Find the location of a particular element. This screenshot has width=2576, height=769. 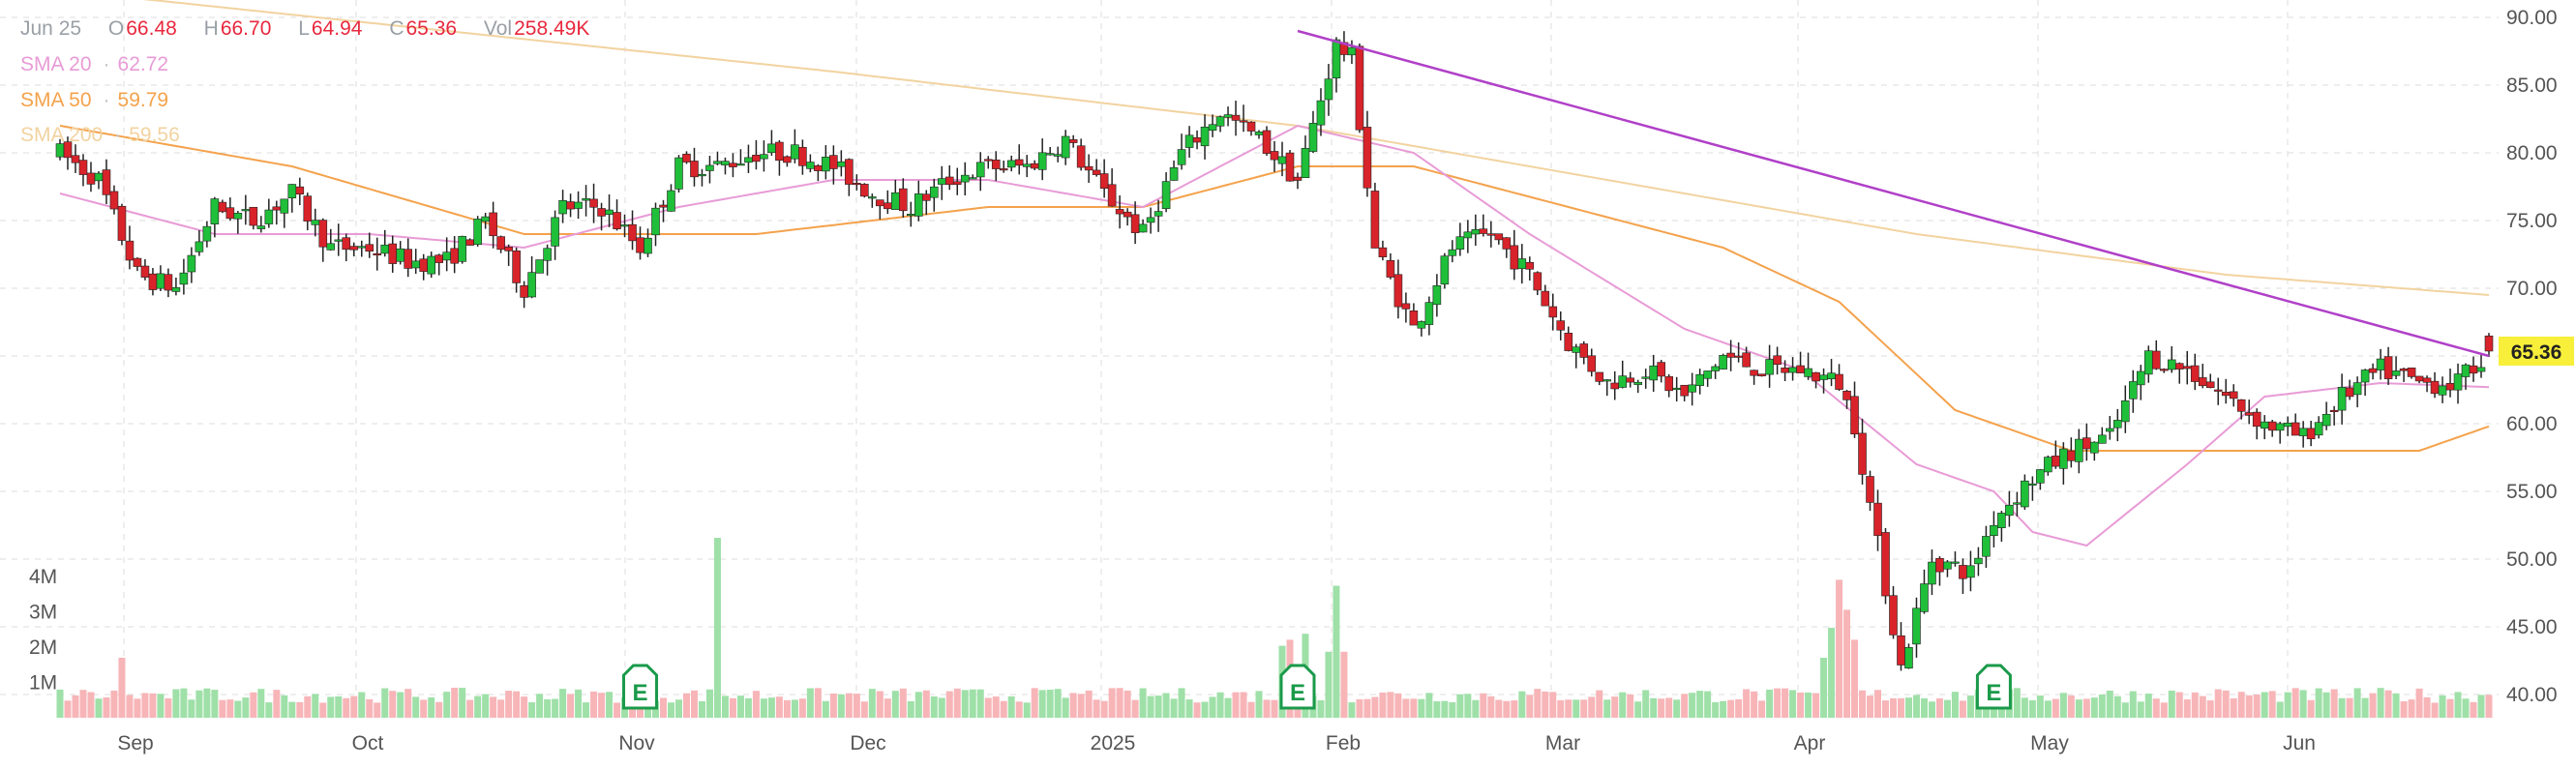

sma20-legend: SMA 20 · 62.72 is located at coordinates (96, 64).